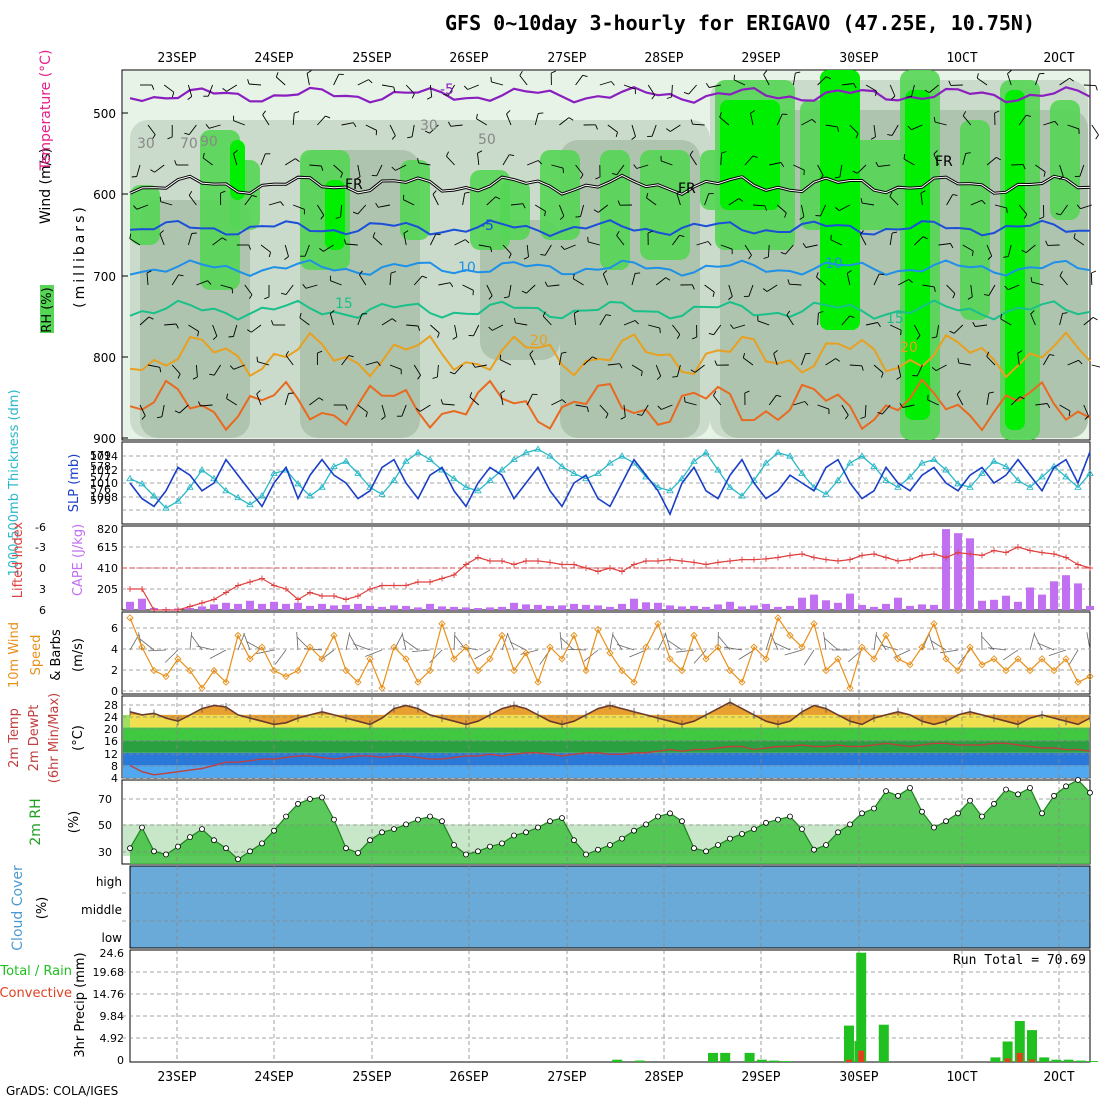 This screenshot has height=1100, width=1100. What do you see at coordinates (371, 1077) in the screenshot?
I see `bottom-date-label: 25SEP` at bounding box center [371, 1077].